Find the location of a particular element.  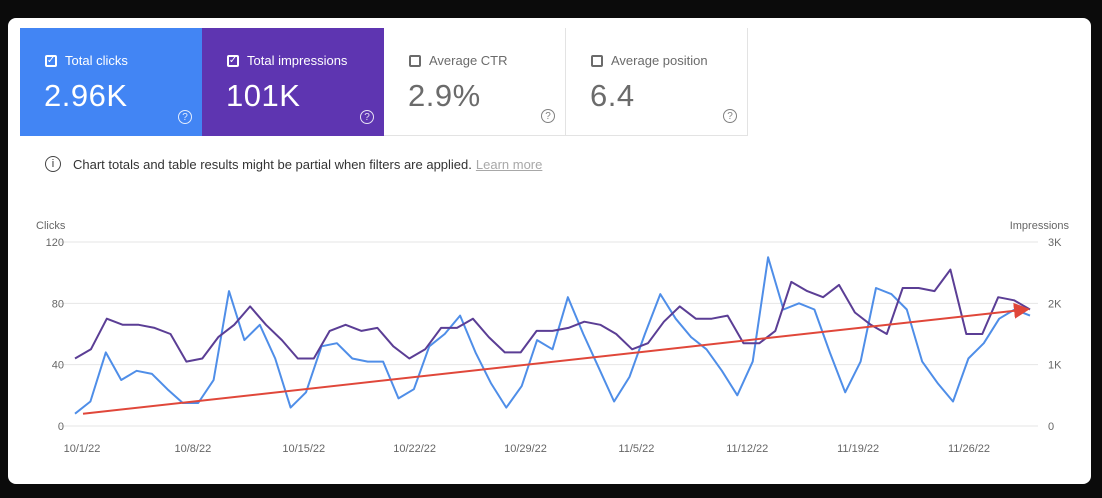

card-value: 101K is located at coordinates (263, 95).